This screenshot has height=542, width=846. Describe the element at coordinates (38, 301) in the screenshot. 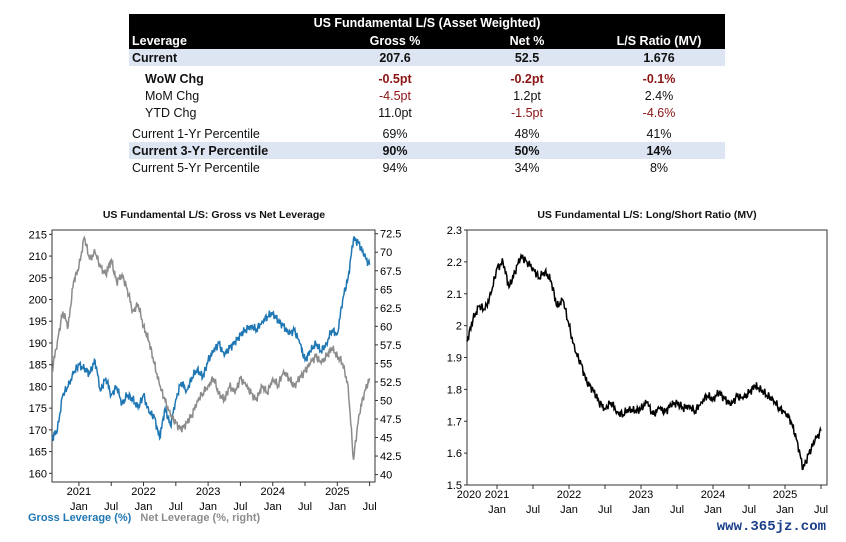

I see `y-tick-label: 200` at that location.